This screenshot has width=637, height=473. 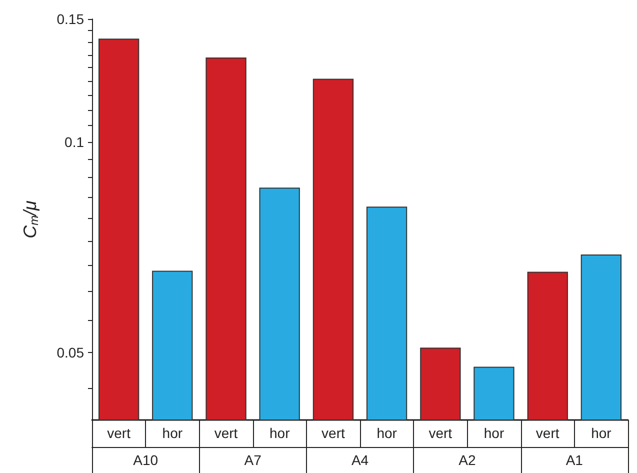 I want to click on y-tick-label: 0.05, so click(x=70, y=352).